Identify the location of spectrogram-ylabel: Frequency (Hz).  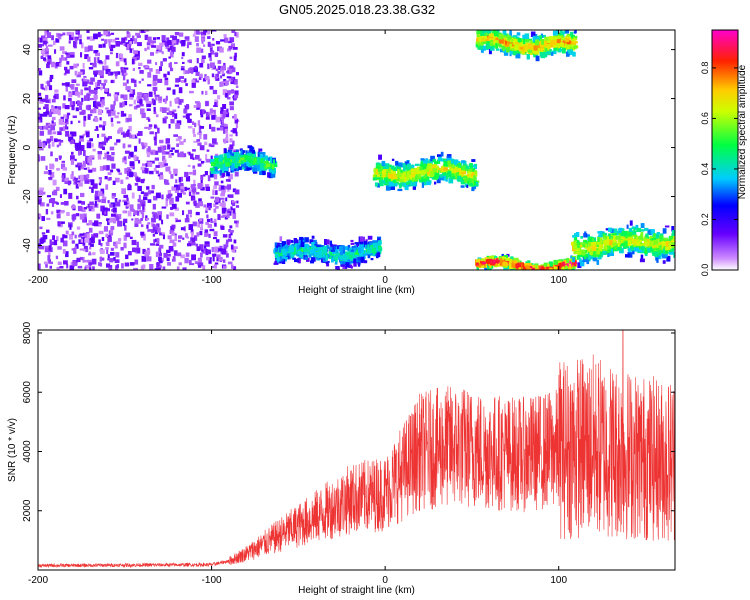
(12, 150).